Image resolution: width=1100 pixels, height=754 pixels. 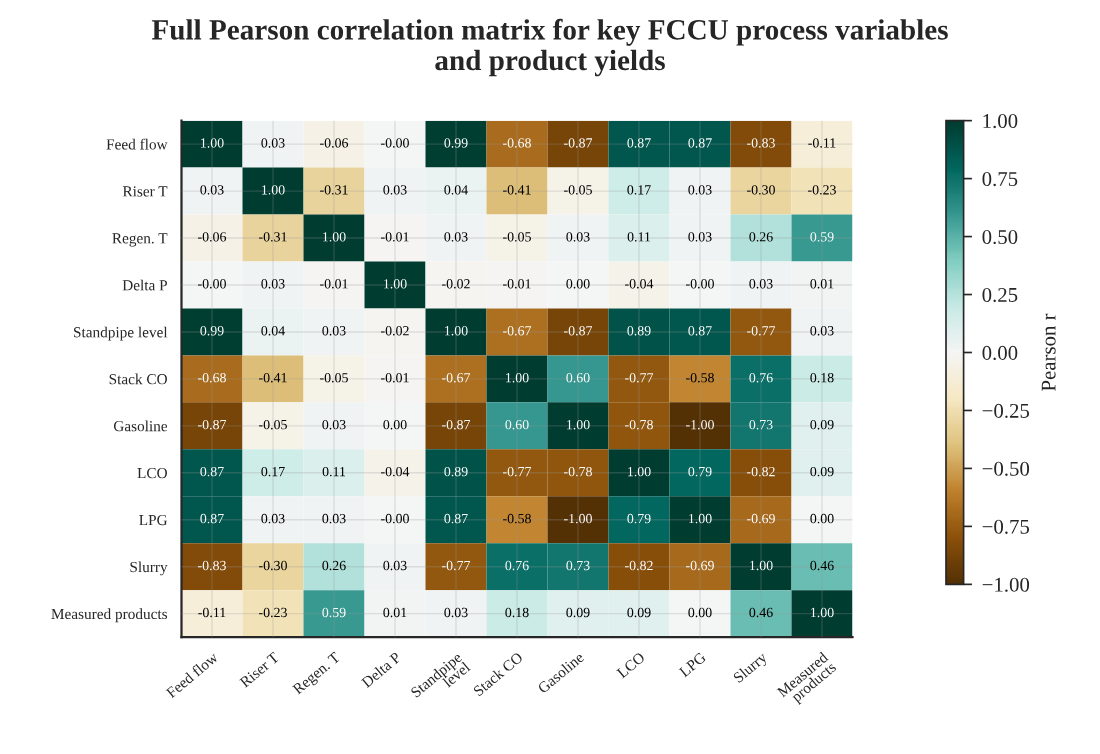 I want to click on color-bar-label: 0.00, so click(x=1000, y=353).